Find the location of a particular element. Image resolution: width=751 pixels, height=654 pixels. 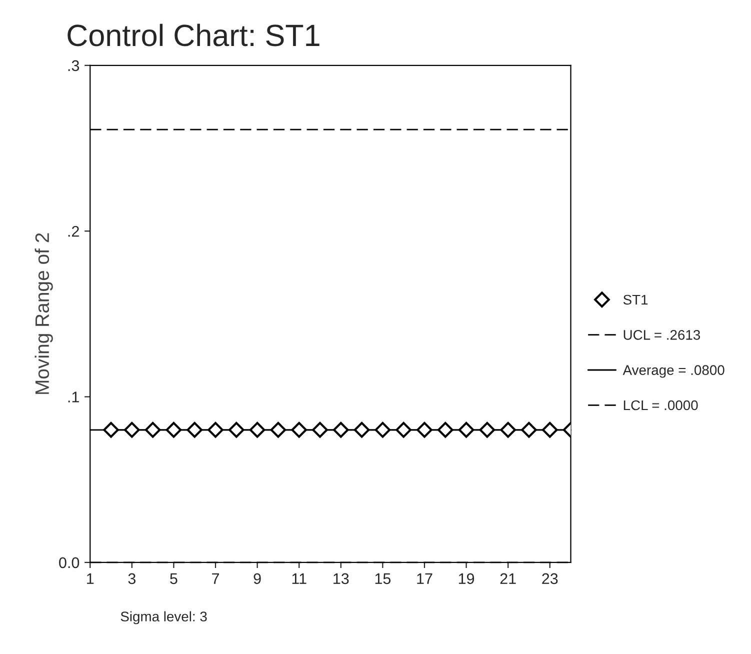

text: Sigma level: 3 is located at coordinates (163, 617).